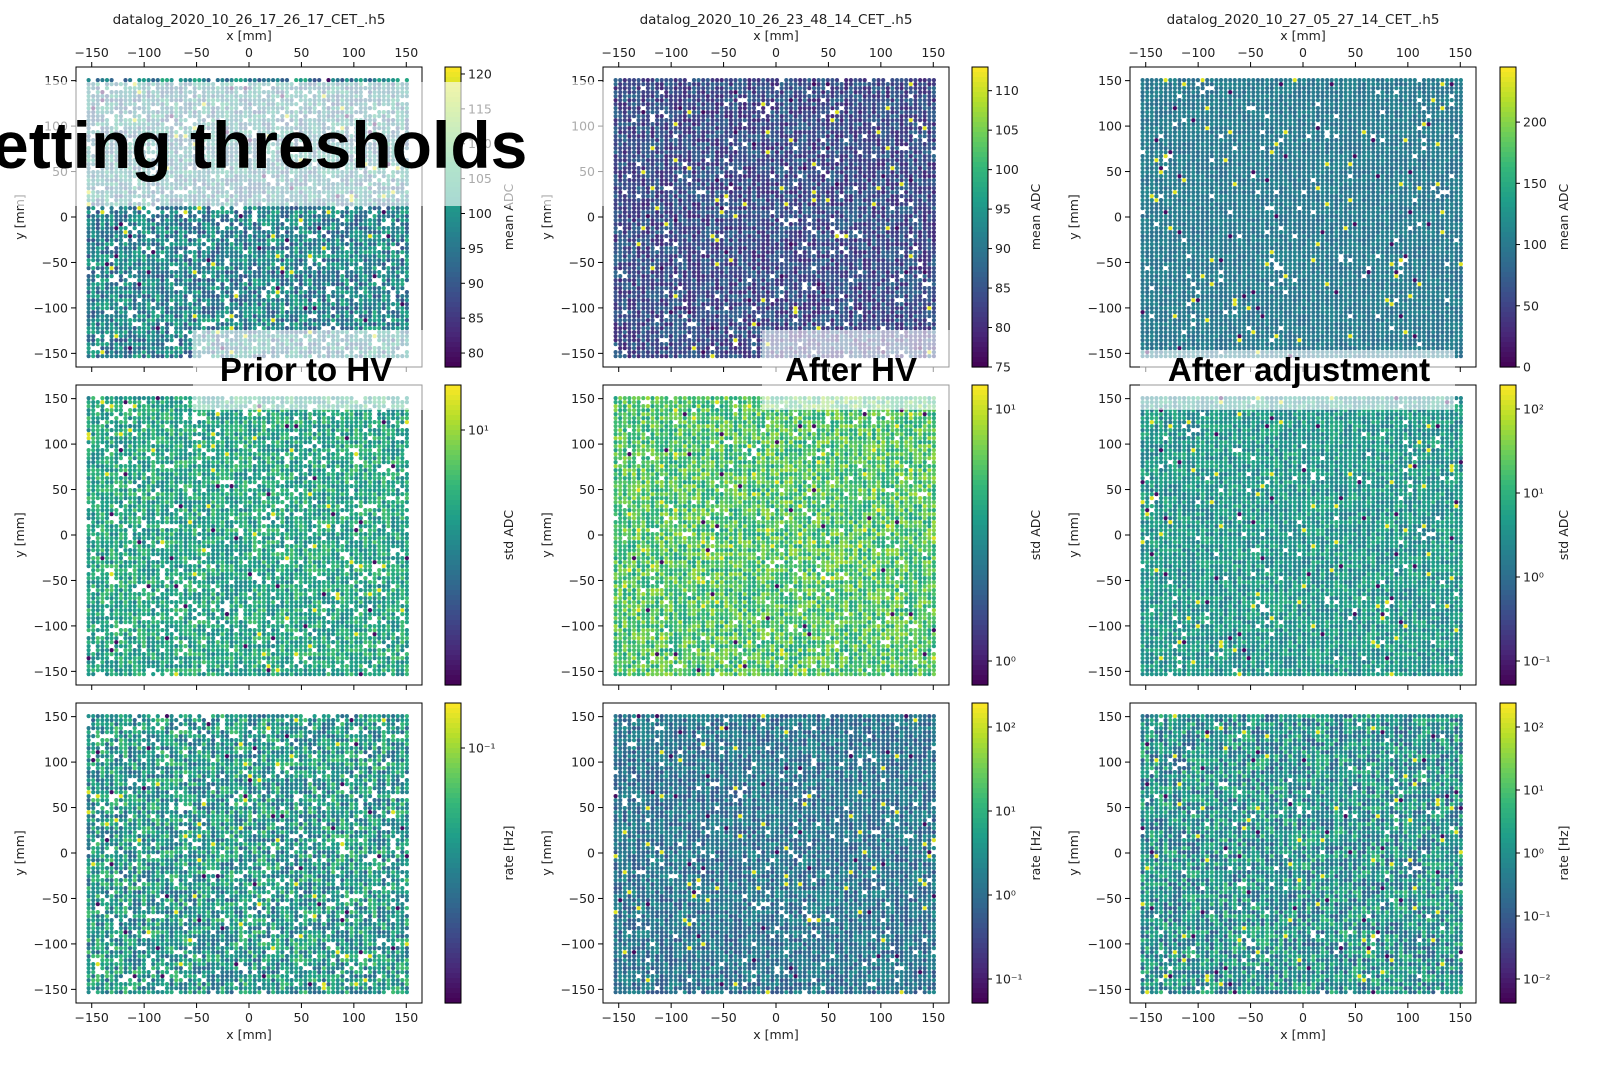 This screenshot has height=1070, width=1606. I want to click on colorbar-segment, so click(453, 210).